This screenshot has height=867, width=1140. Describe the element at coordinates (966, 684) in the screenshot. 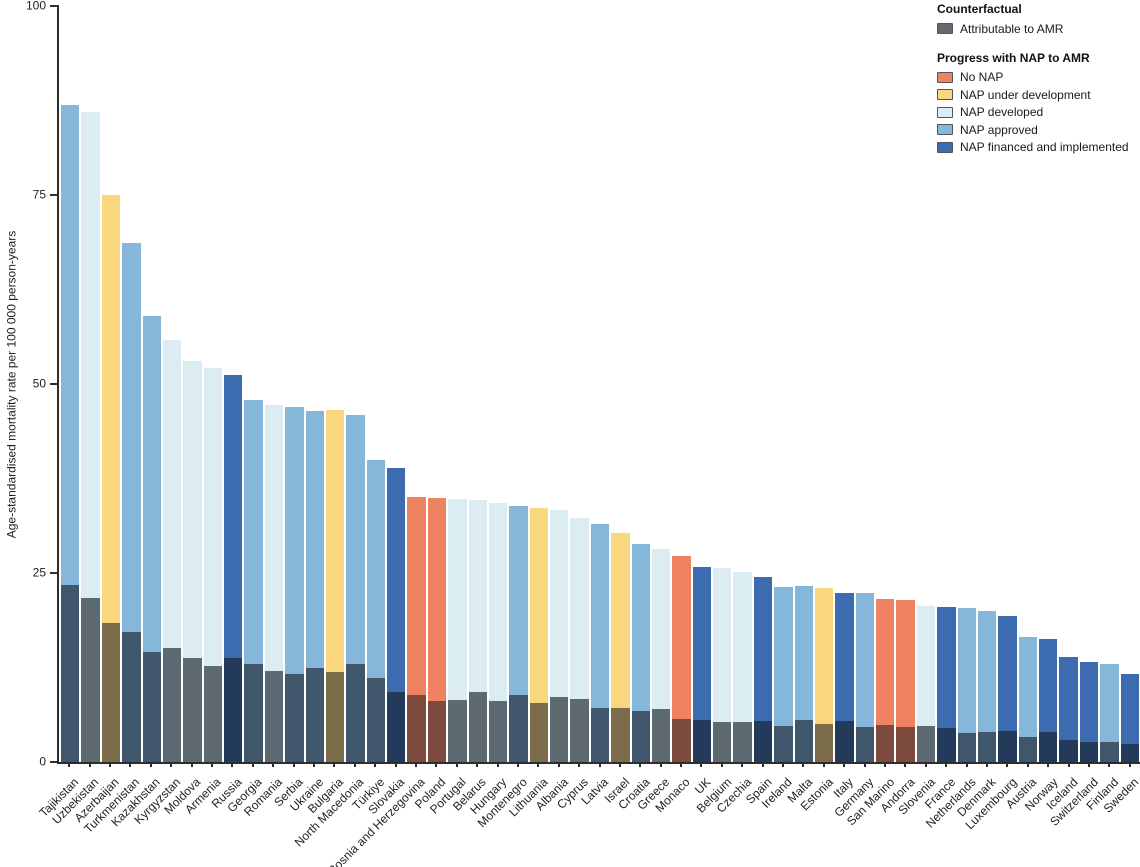

I see `bar-netherlands` at that location.